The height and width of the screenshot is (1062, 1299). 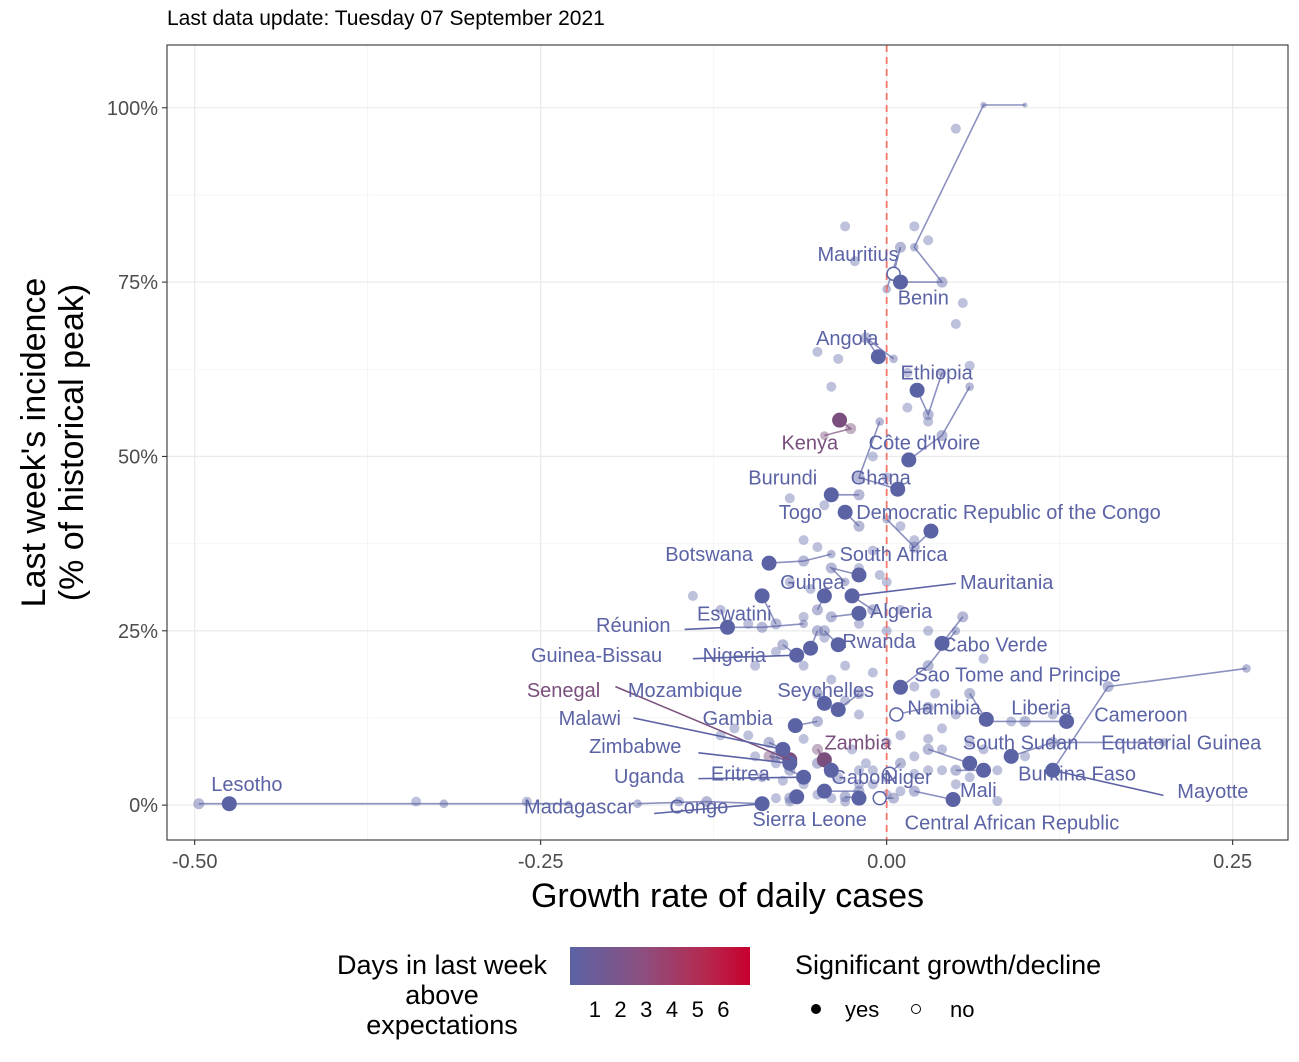 I want to click on country-label: Togo, so click(x=800, y=513).